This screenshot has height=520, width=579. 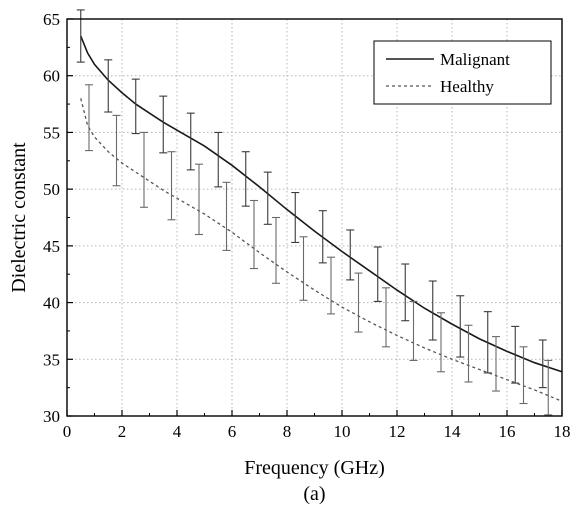 What do you see at coordinates (51, 19) in the screenshot?
I see `y-tick-label: 65` at bounding box center [51, 19].